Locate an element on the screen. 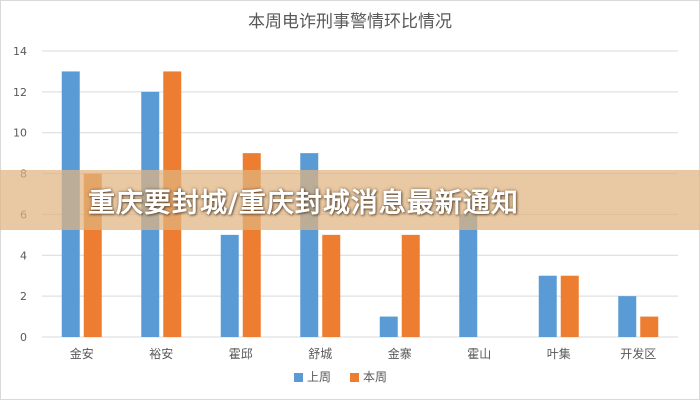 The image size is (700, 400). x-tick-label: 霍邱 is located at coordinates (241, 354).